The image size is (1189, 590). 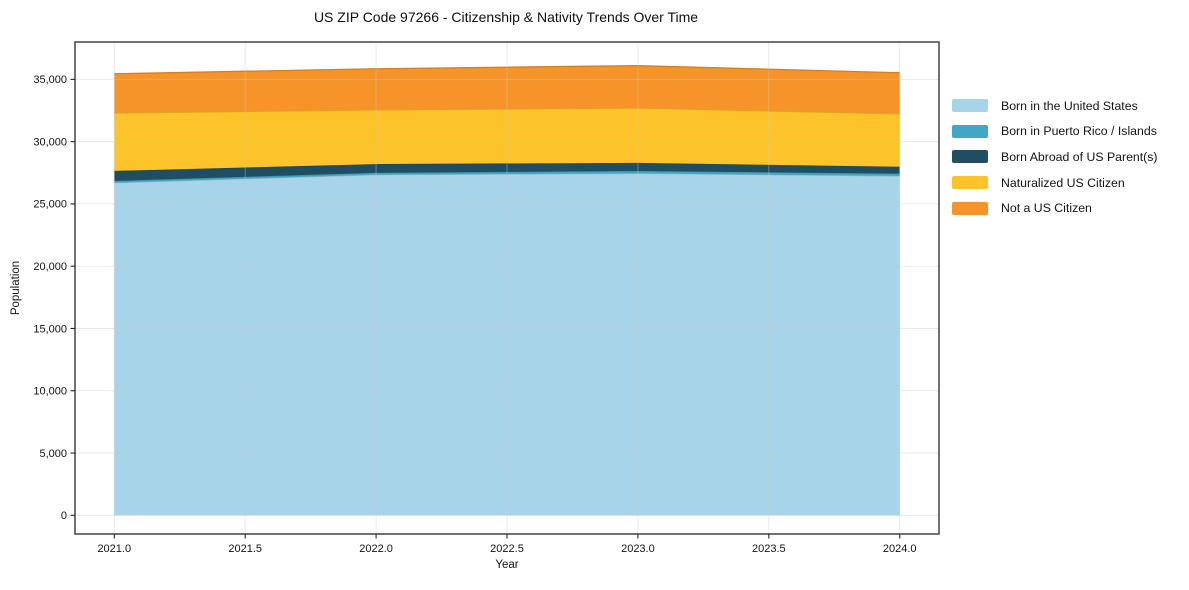 I want to click on x-tick-label: 2024.0, so click(x=900, y=549).